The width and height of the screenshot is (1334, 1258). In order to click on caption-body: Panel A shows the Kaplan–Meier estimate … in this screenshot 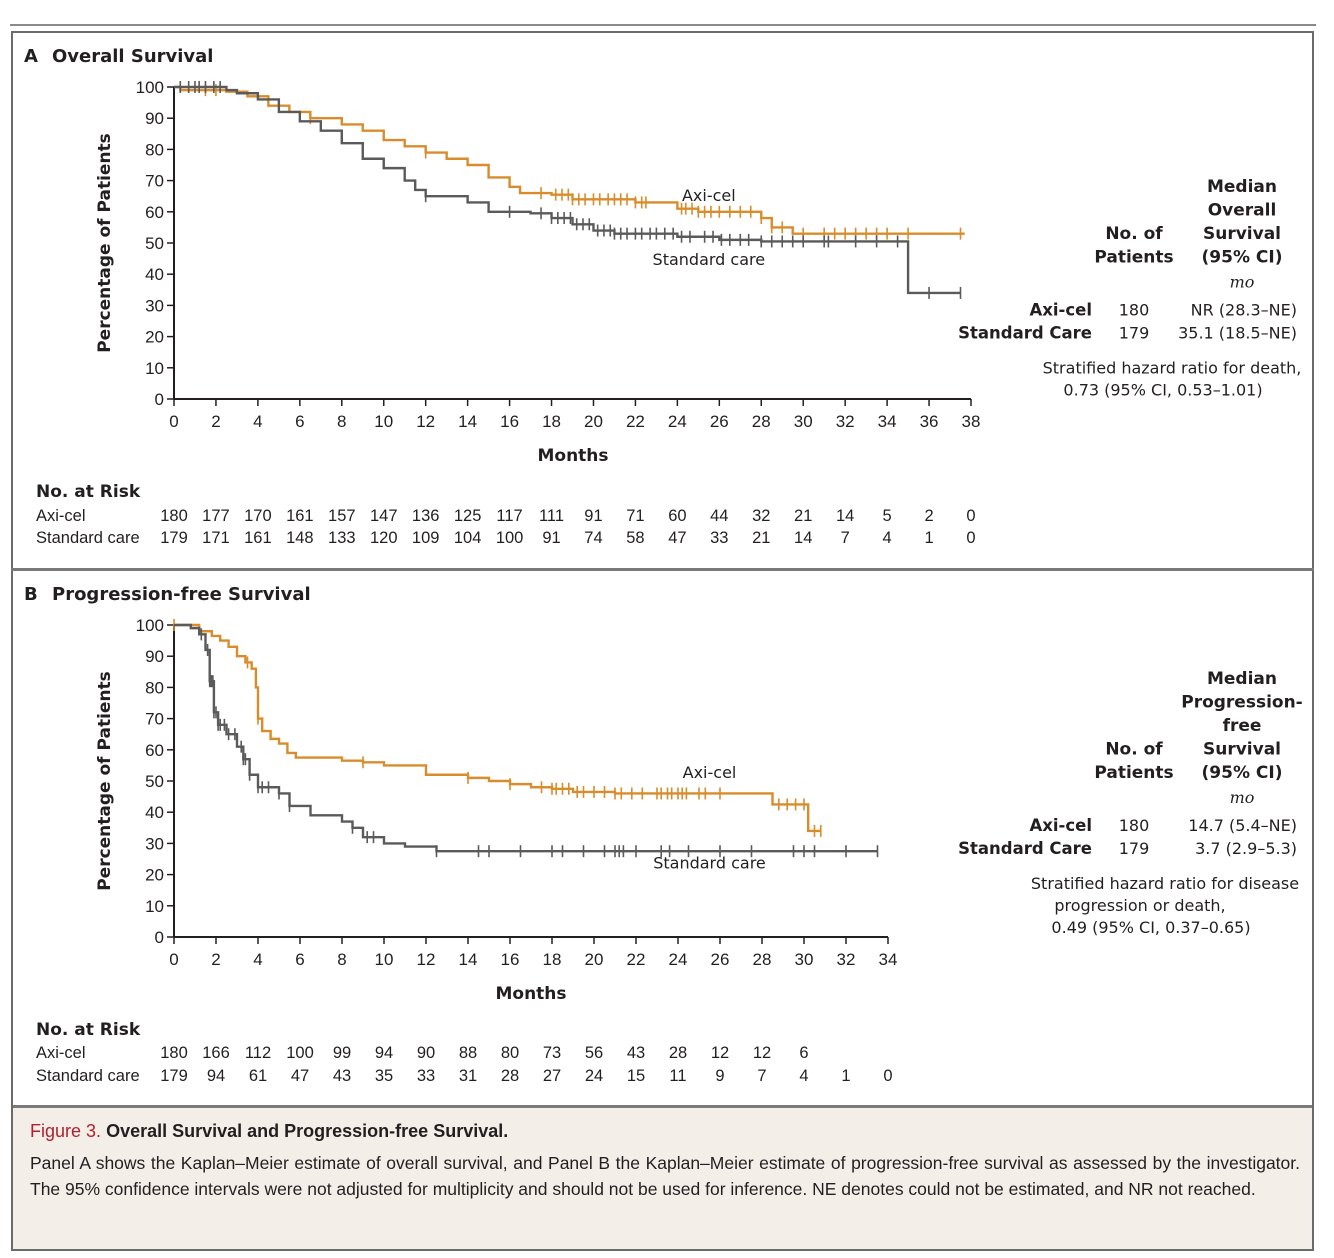, I will do `click(665, 1176)`.